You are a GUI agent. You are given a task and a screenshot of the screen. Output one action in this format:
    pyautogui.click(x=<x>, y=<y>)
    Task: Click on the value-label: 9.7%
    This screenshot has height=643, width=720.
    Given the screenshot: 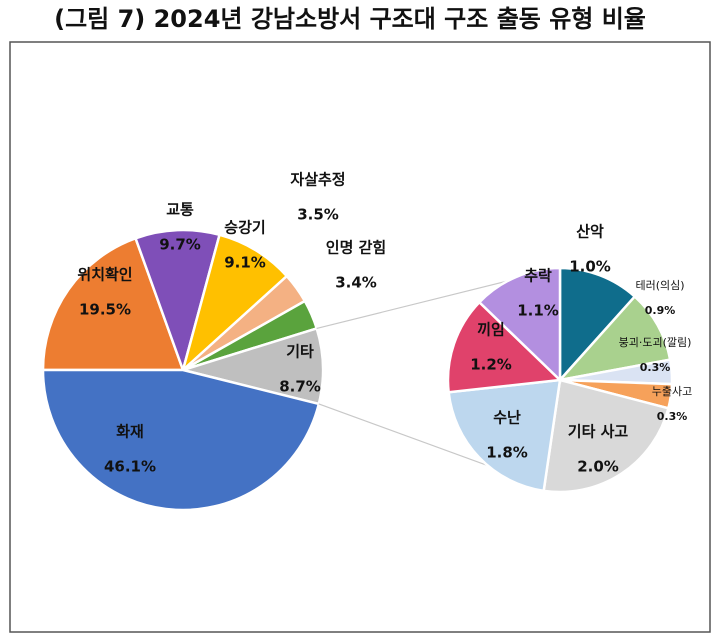 What is the action you would take?
    pyautogui.click(x=180, y=245)
    